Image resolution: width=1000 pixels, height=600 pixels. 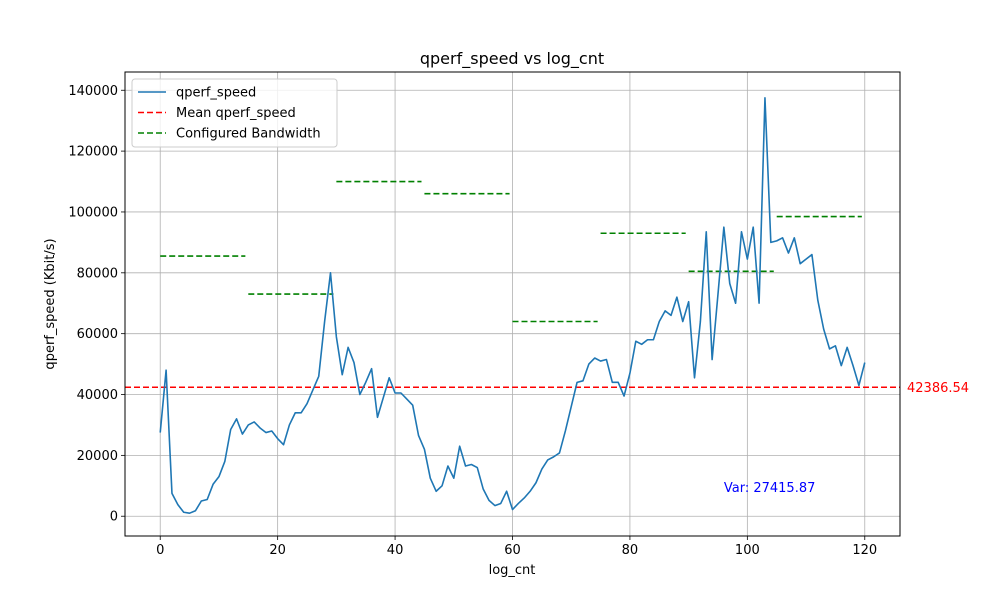 What do you see at coordinates (96, 304) in the screenshot?
I see `y-axis-ticks: 0 20000 40000 60000 80000 100000 120000 140000` at bounding box center [96, 304].